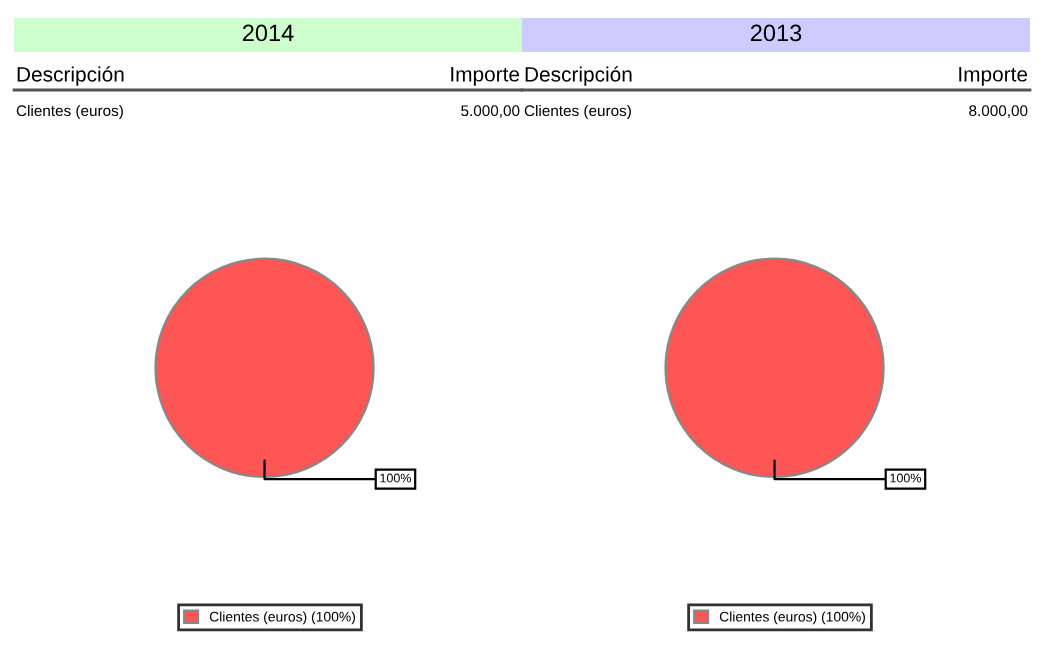  What do you see at coordinates (268, 33) in the screenshot?
I see `chart-title: 2014` at bounding box center [268, 33].